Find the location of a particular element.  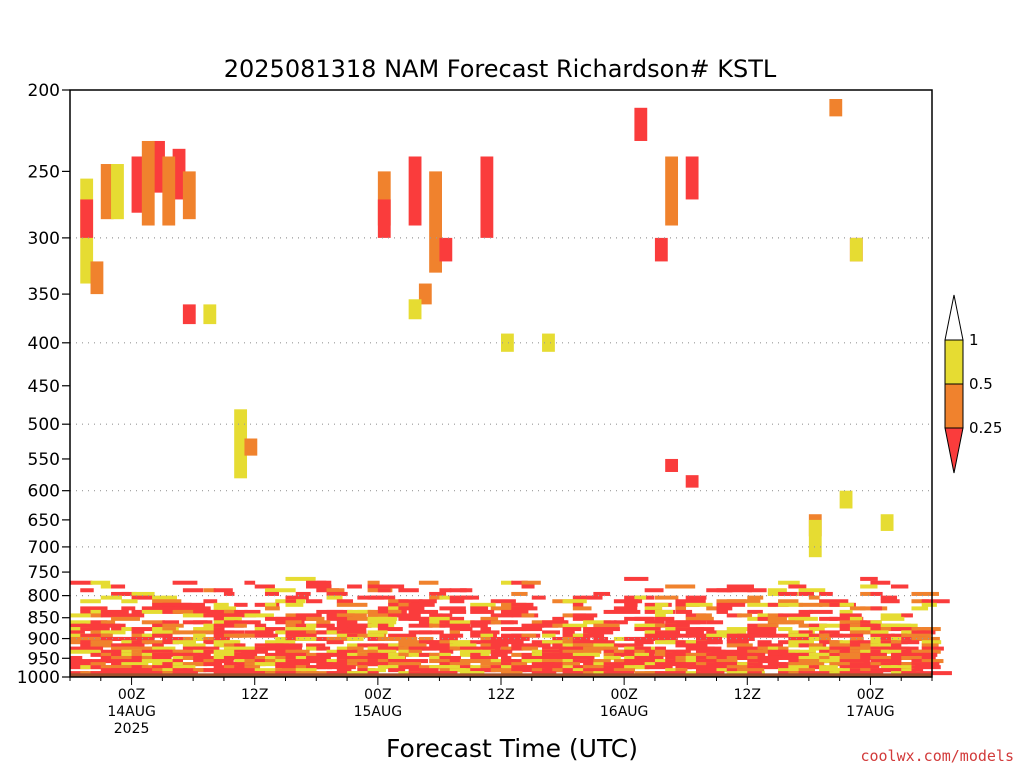

legend-label: 0.25 is located at coordinates (985, 428).